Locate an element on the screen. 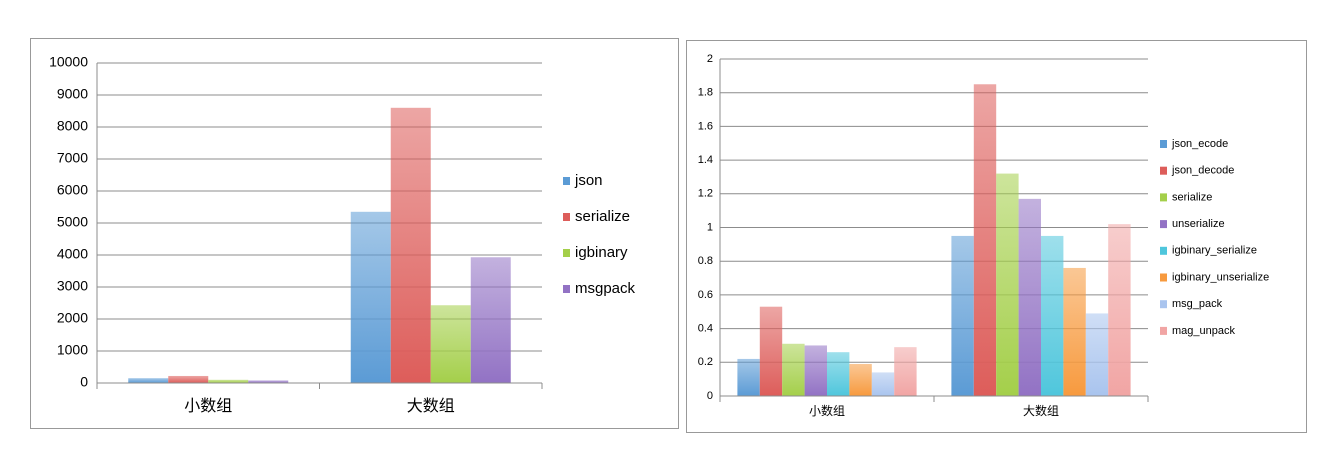  legend-label: json is located at coordinates (588, 180).